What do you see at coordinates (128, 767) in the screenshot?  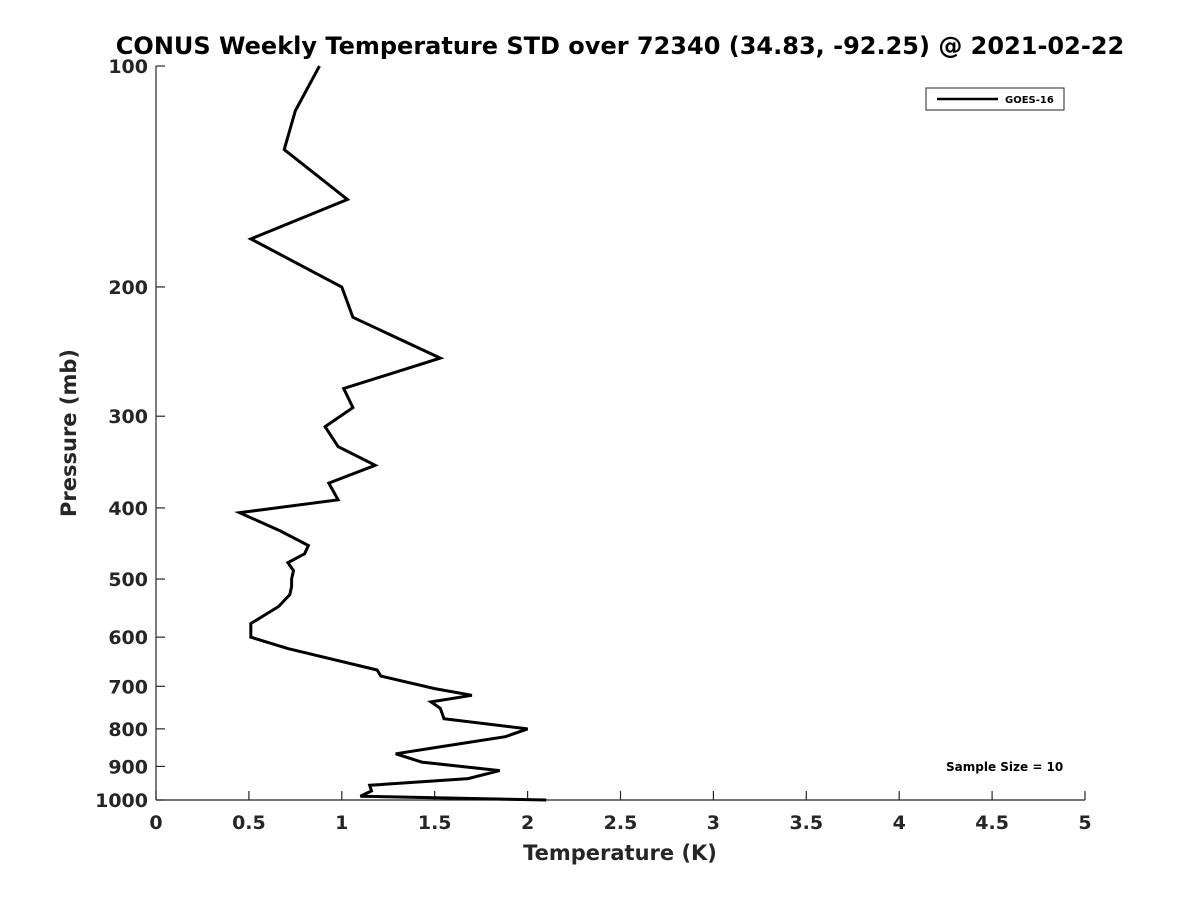 I see `y-tick-label: 900` at bounding box center [128, 767].